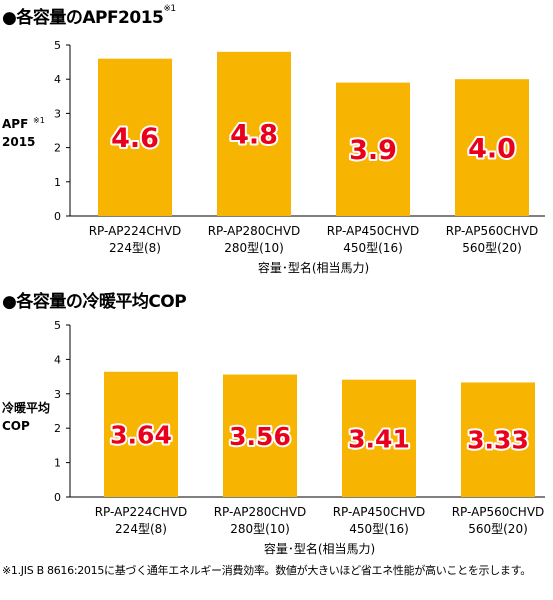  Describe the element at coordinates (89, 16) in the screenshot. I see `chart1-title: ●各容量のAPF2015※1` at that location.